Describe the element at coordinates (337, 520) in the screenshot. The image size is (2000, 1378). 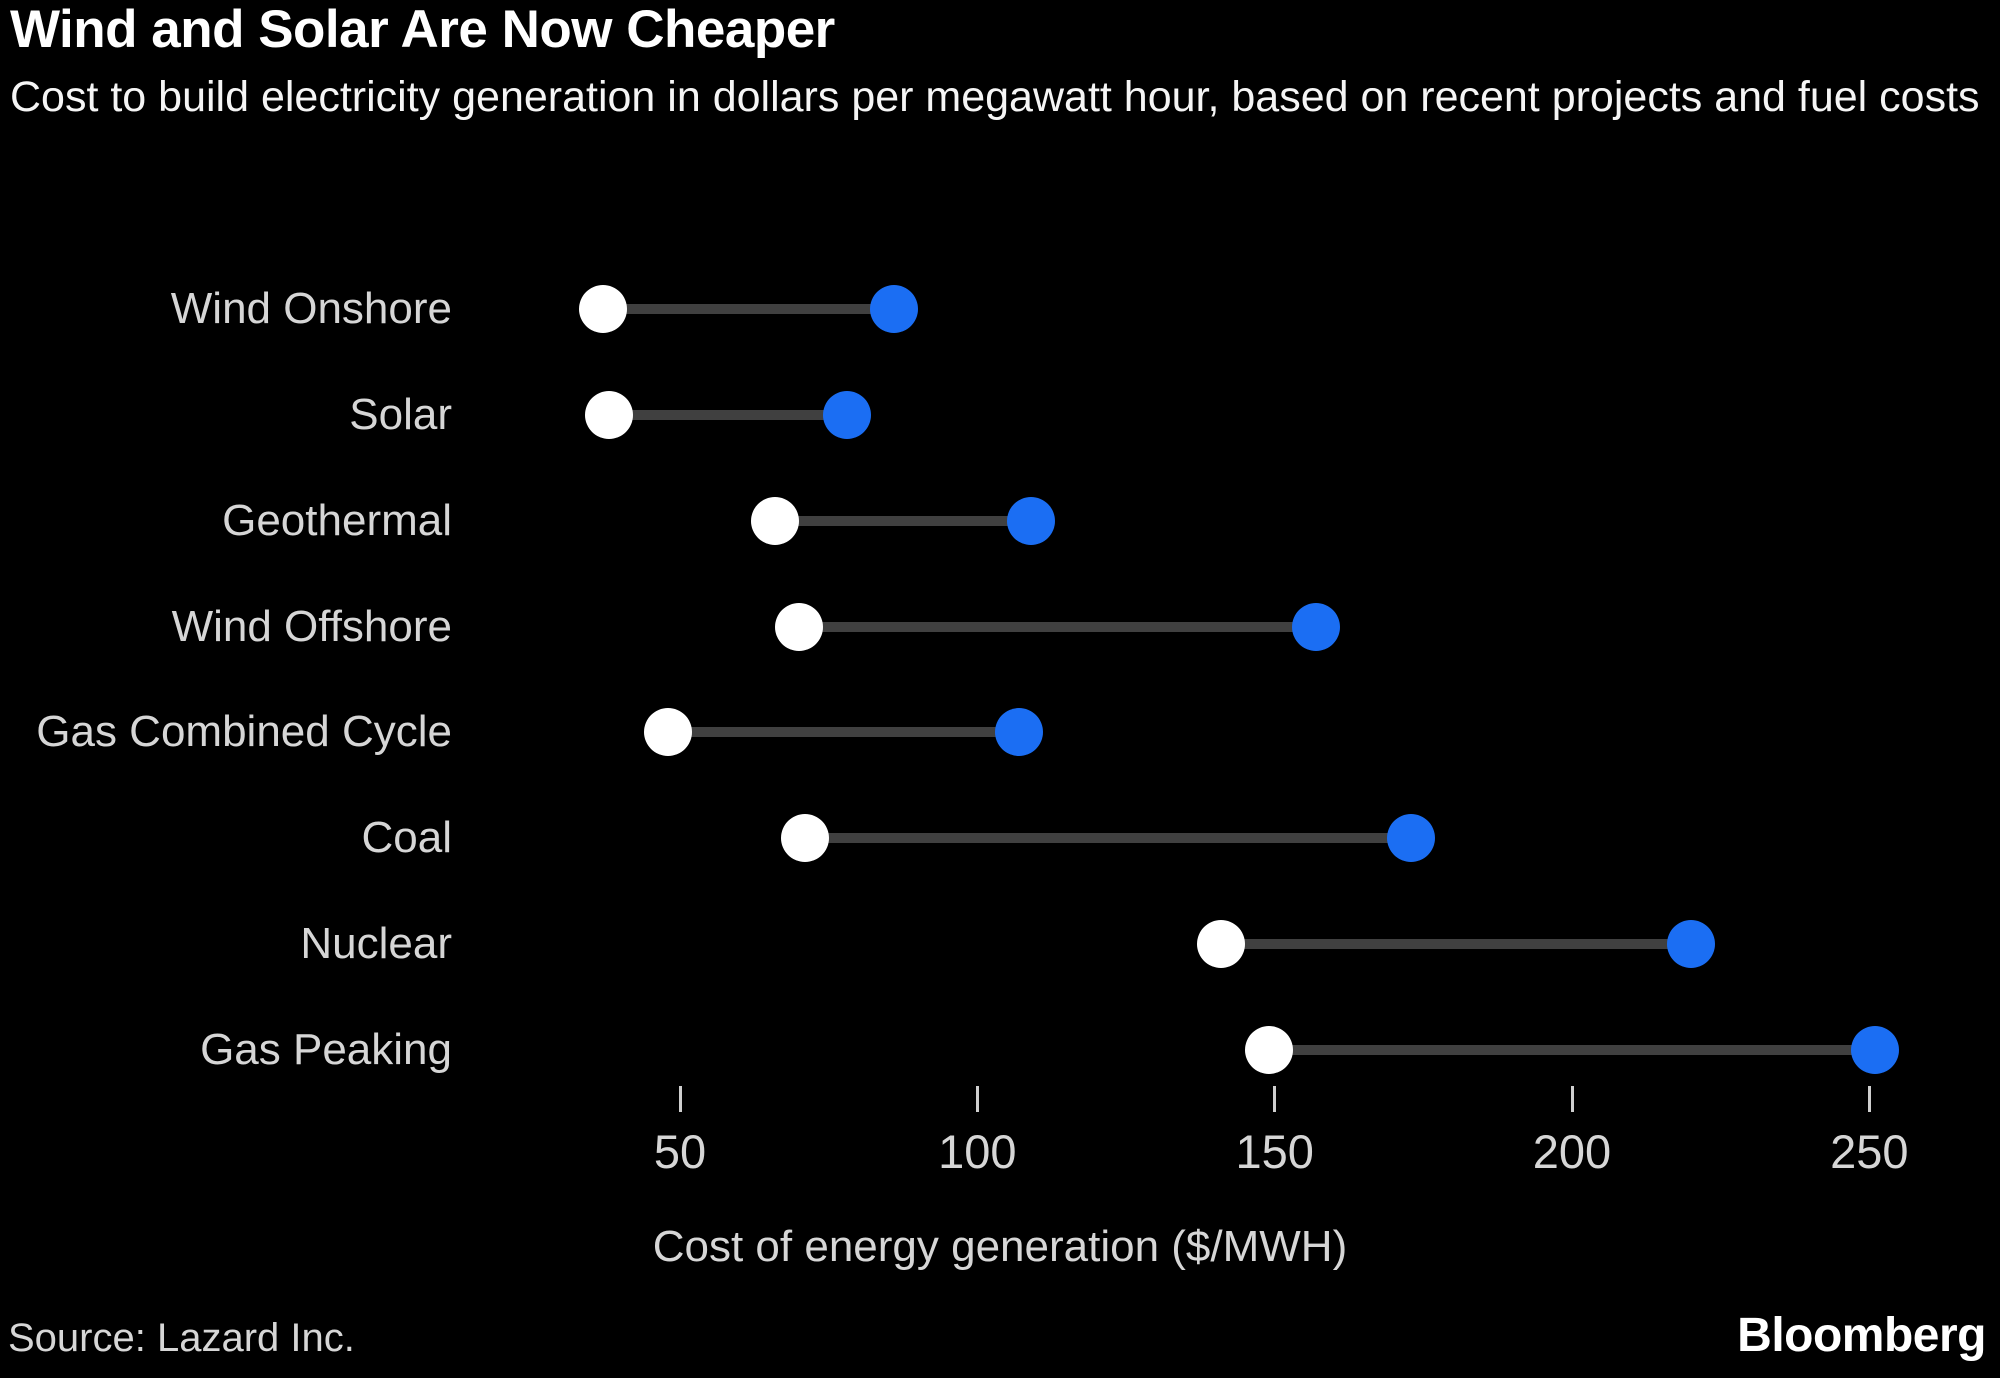
I see `category-label: Geothermal` at that location.